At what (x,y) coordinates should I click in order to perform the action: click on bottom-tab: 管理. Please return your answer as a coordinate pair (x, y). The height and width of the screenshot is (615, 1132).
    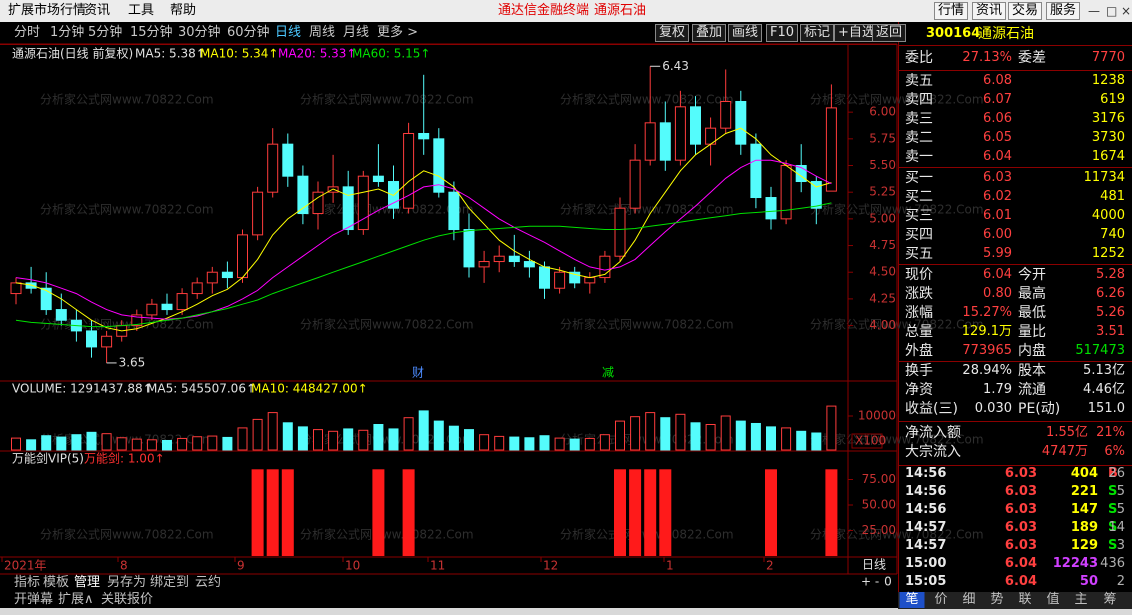
    Looking at the image, I should click on (87, 582).